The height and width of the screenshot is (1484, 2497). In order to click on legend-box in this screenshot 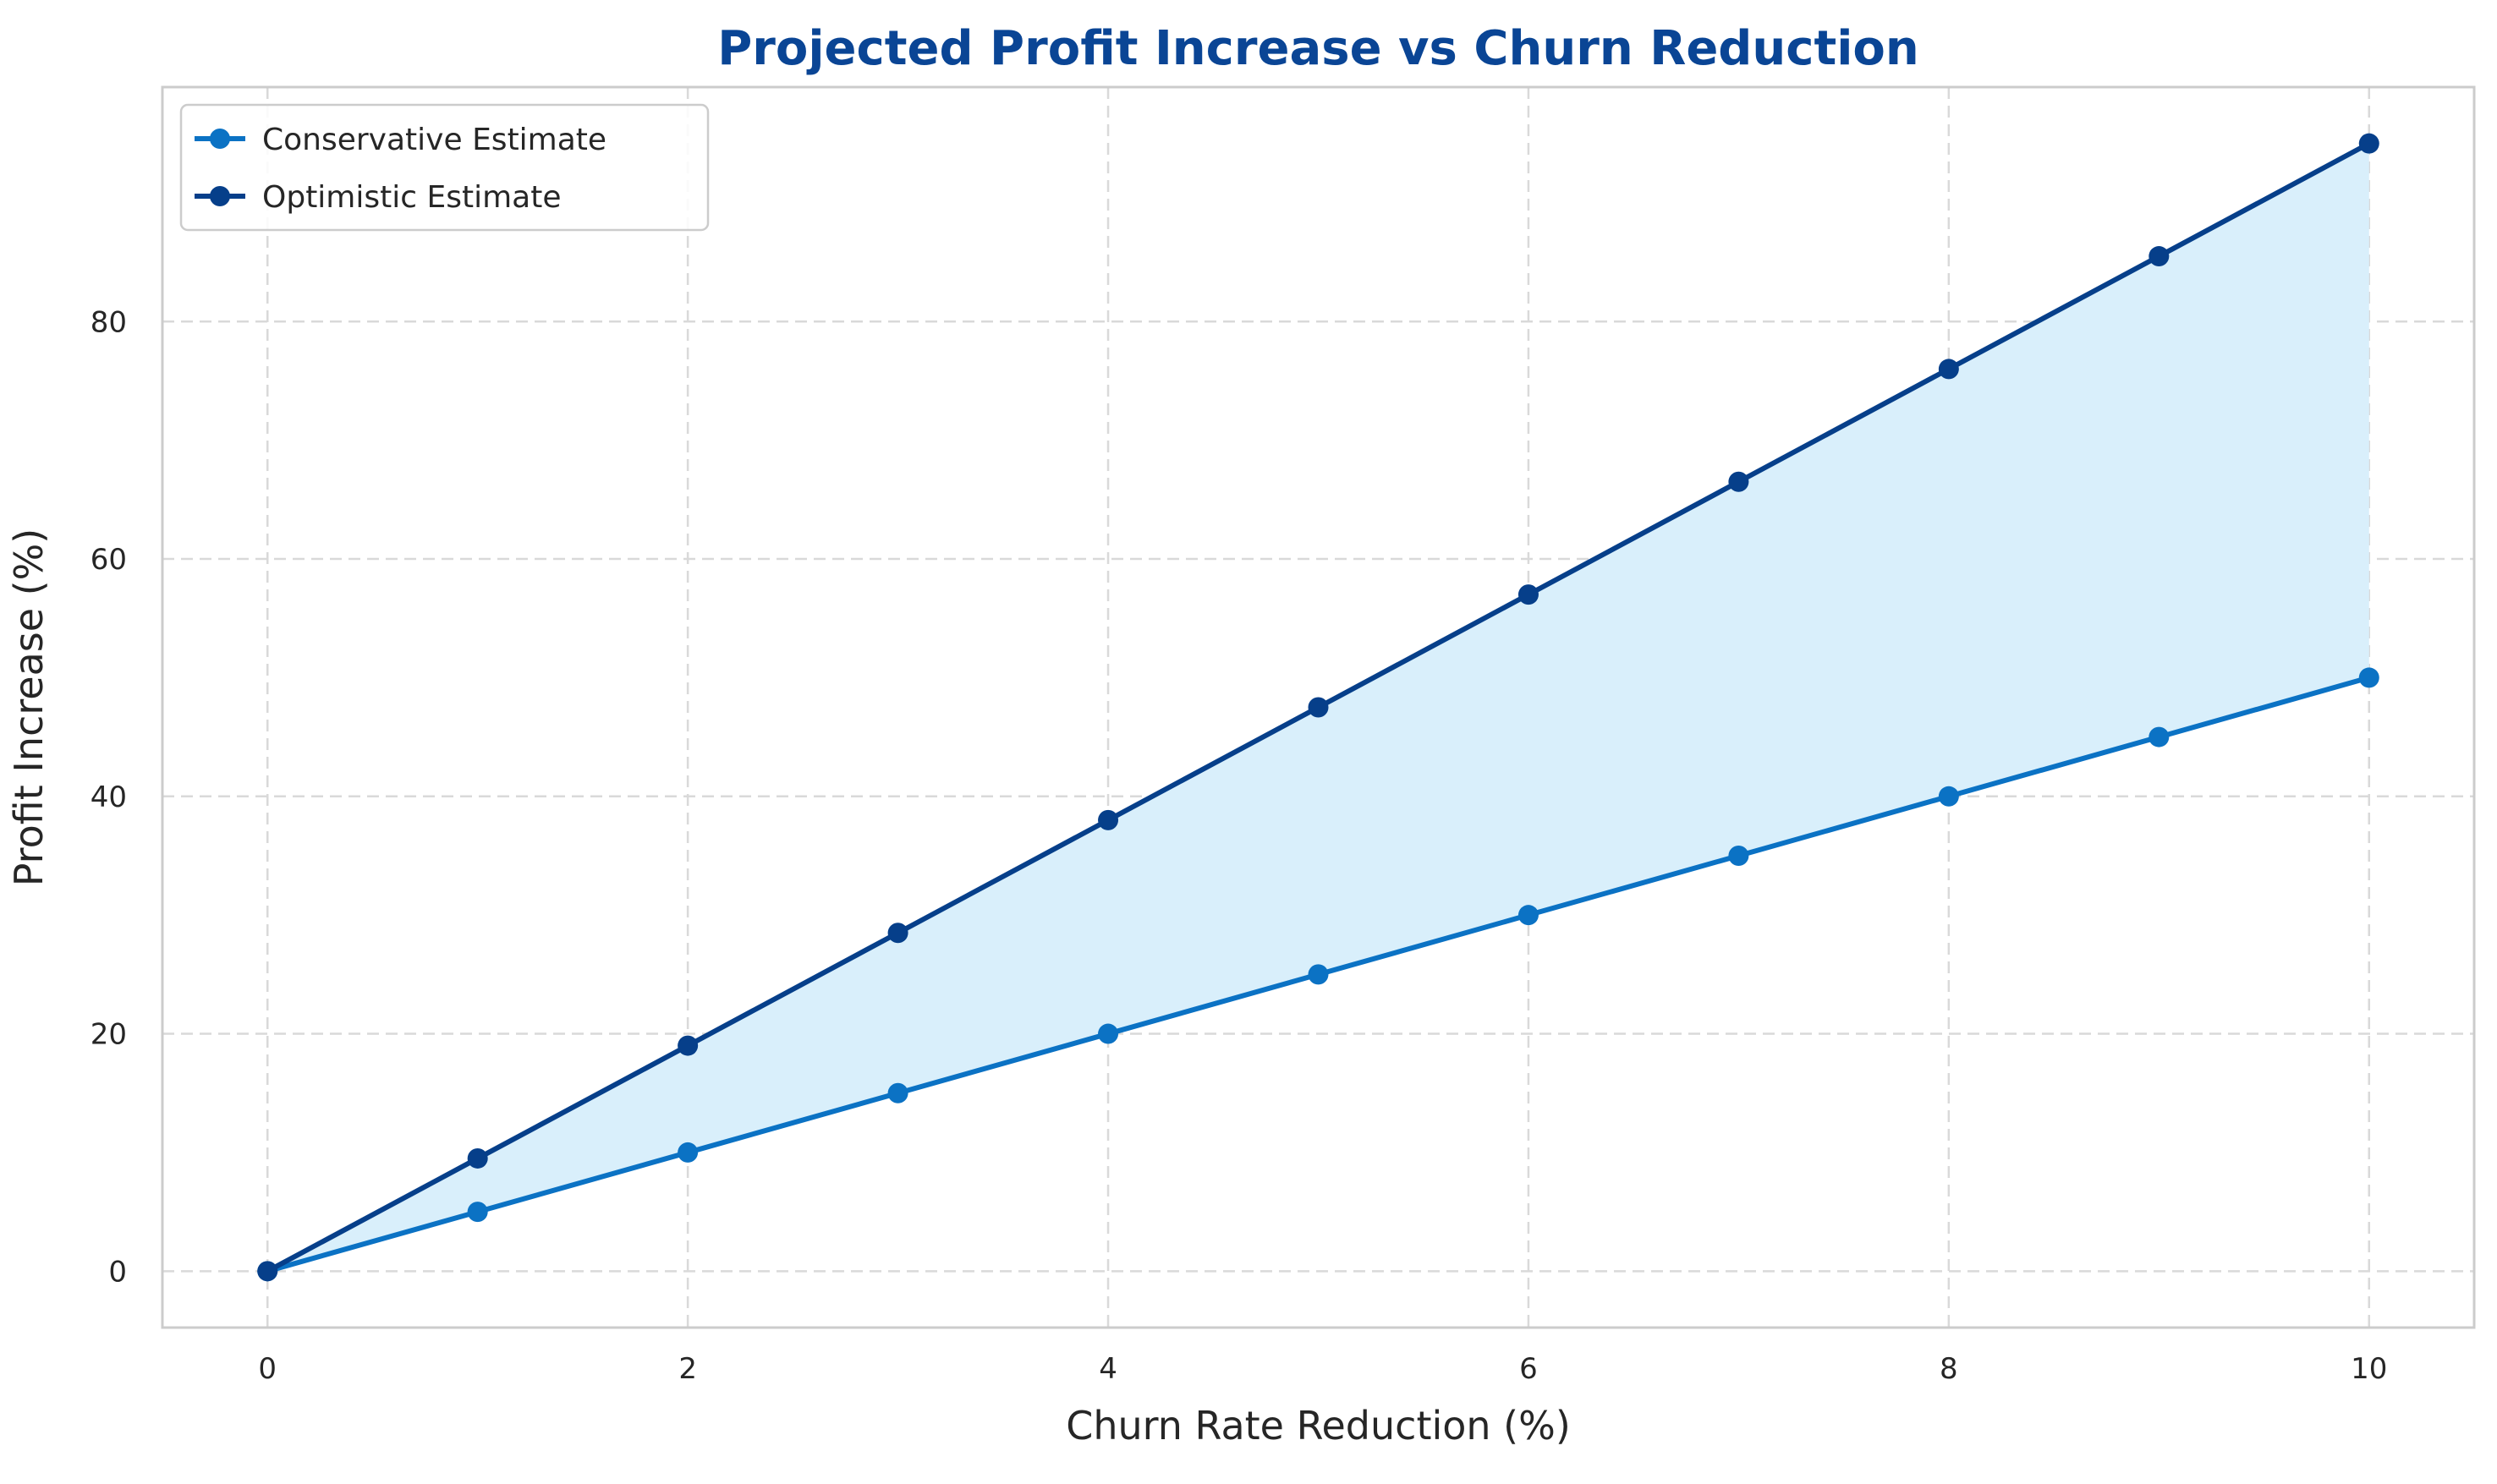, I will do `click(444, 167)`.